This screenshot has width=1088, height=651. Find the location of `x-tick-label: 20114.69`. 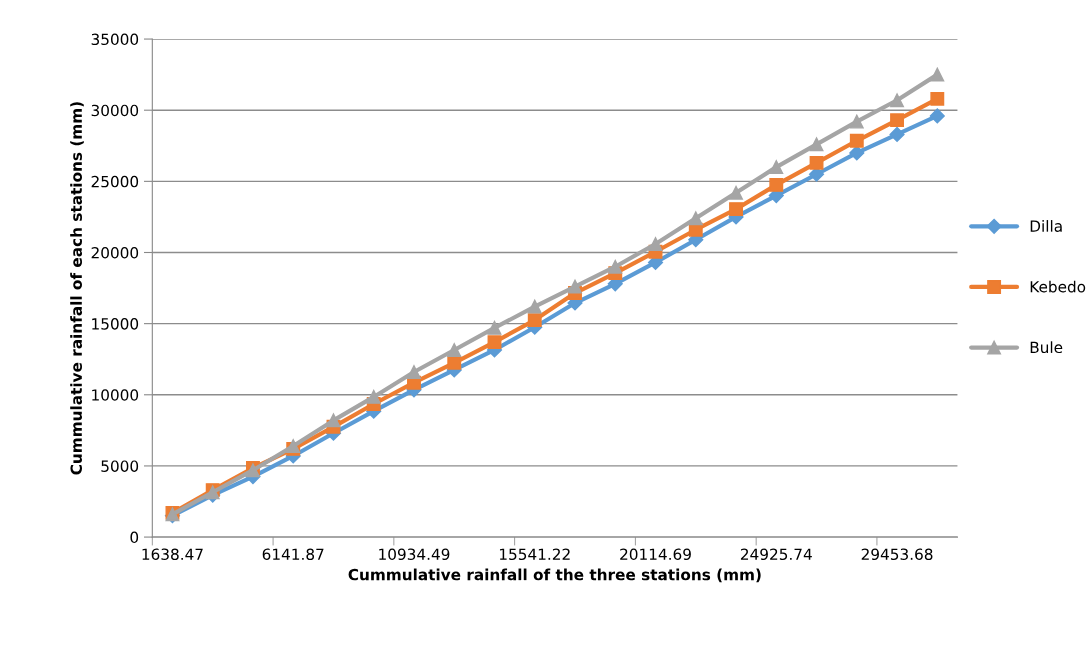

x-tick-label: 20114.69 is located at coordinates (655, 554).